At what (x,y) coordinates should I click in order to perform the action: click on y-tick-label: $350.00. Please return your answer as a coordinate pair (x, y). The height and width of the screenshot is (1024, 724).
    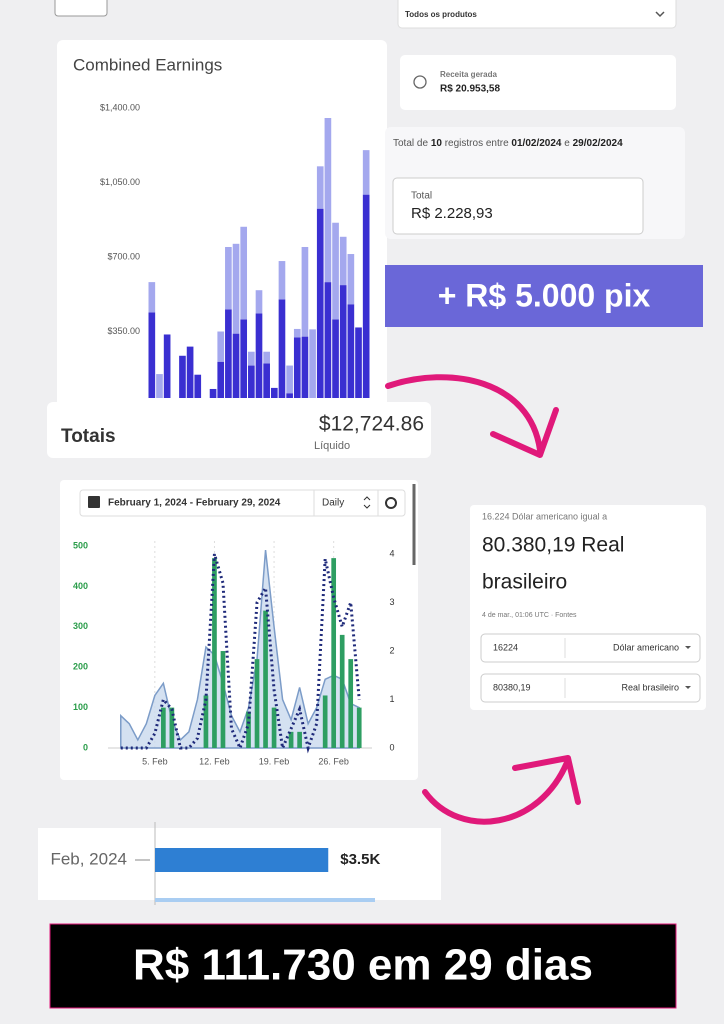
    Looking at the image, I should click on (123, 331).